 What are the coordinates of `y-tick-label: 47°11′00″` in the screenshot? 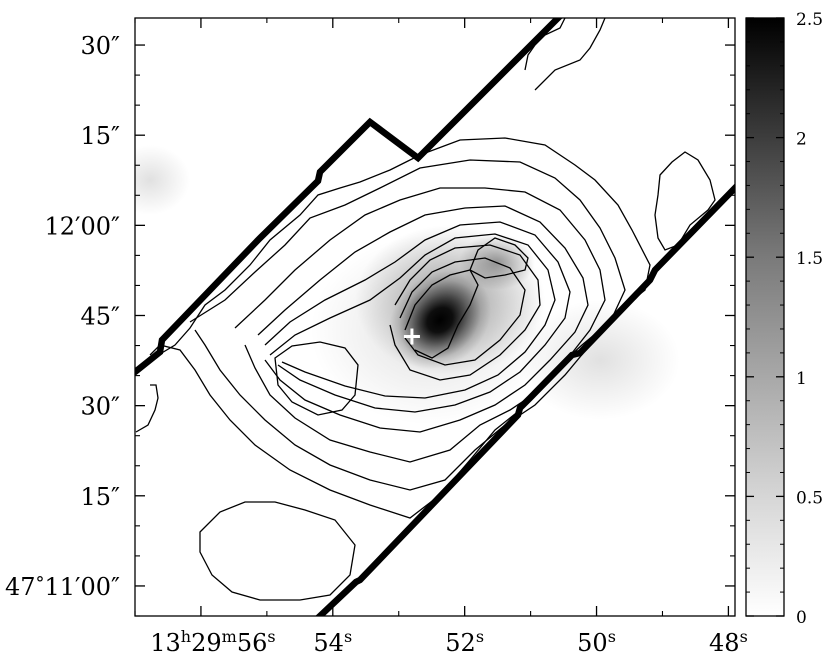 It's located at (62, 587).